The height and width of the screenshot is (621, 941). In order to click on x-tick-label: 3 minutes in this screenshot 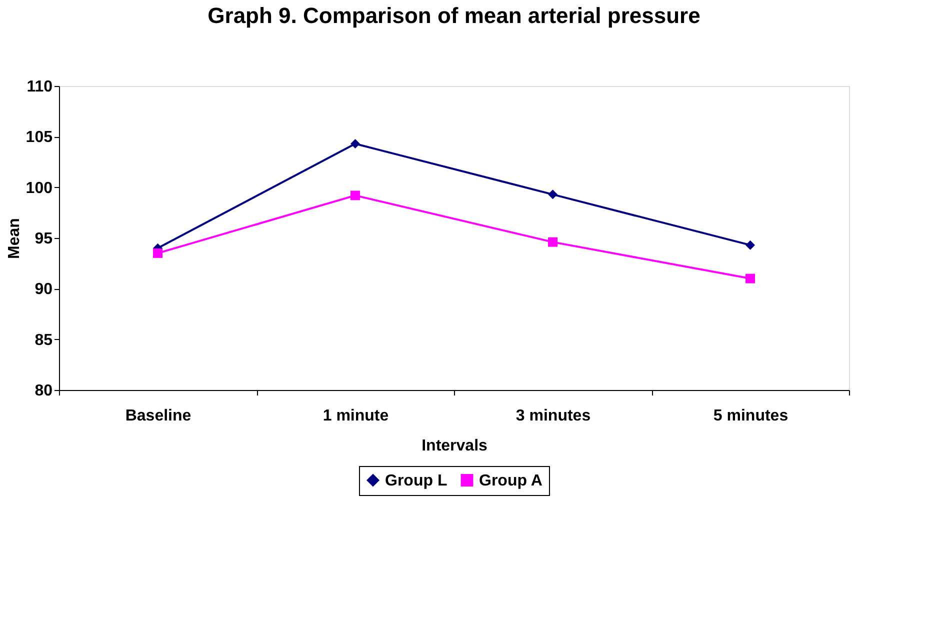, I will do `click(553, 416)`.